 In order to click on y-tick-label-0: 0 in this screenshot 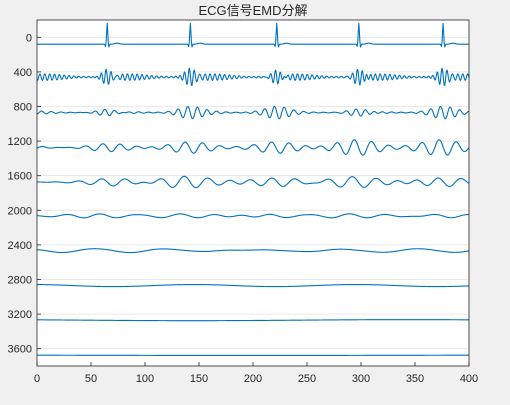, I will do `click(29, 38)`.